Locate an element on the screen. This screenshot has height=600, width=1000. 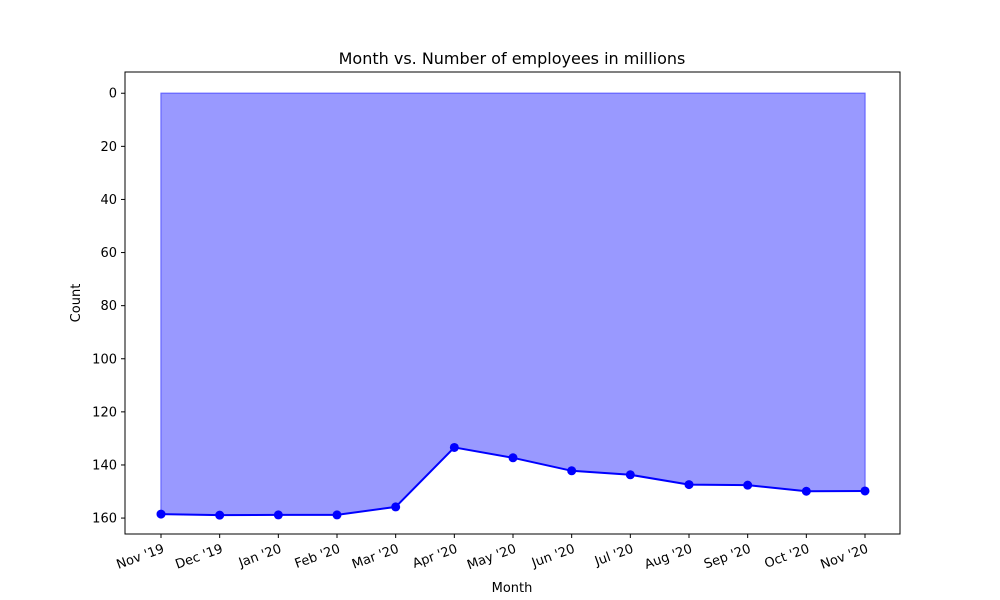
x-tick-label: Nov '19 is located at coordinates (141, 557).